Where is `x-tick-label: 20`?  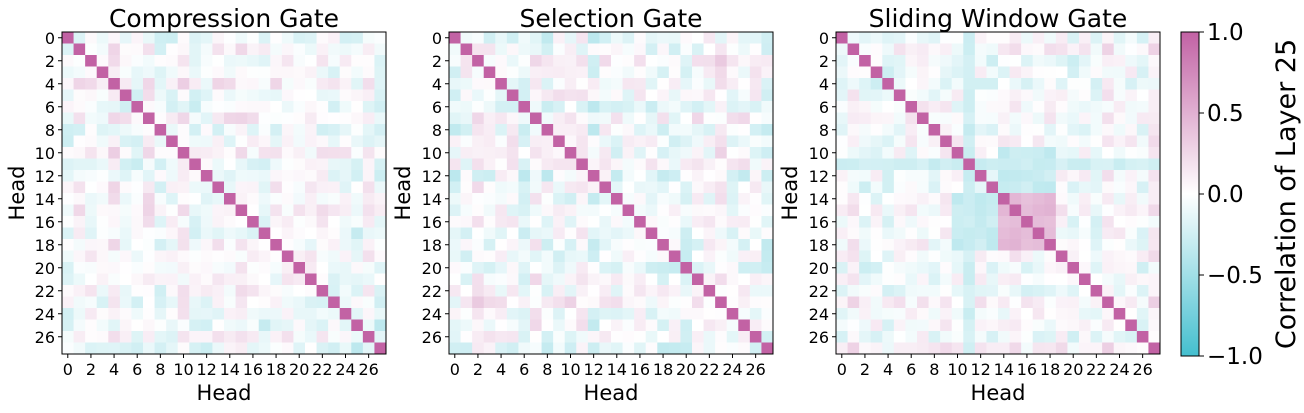
x-tick-label: 20 is located at coordinates (1073, 369).